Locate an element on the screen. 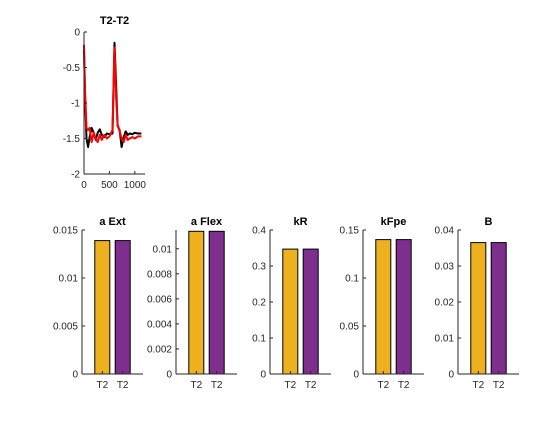  y-tick-label: 0.04 is located at coordinates (445, 231).